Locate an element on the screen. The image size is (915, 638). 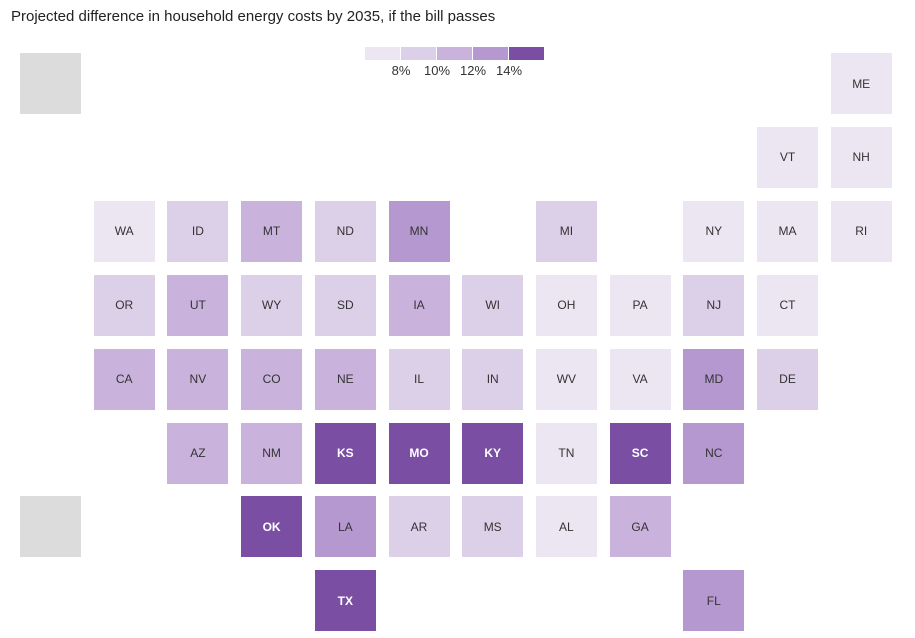
state-tile-oh: OH is located at coordinates (566, 305).